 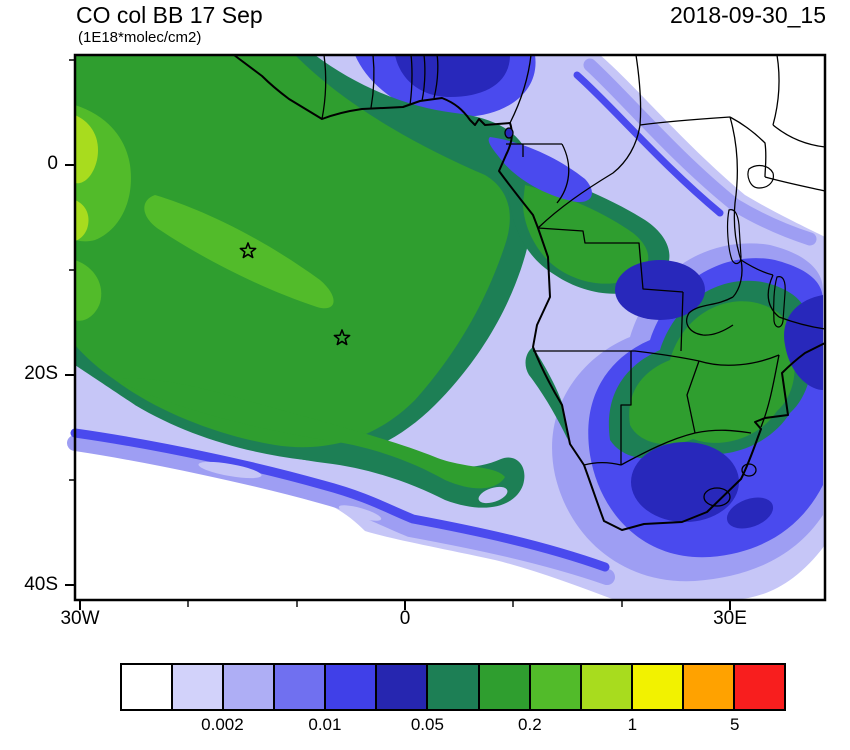 What do you see at coordinates (749, 470) in the screenshot?
I see `eswatini-border` at bounding box center [749, 470].